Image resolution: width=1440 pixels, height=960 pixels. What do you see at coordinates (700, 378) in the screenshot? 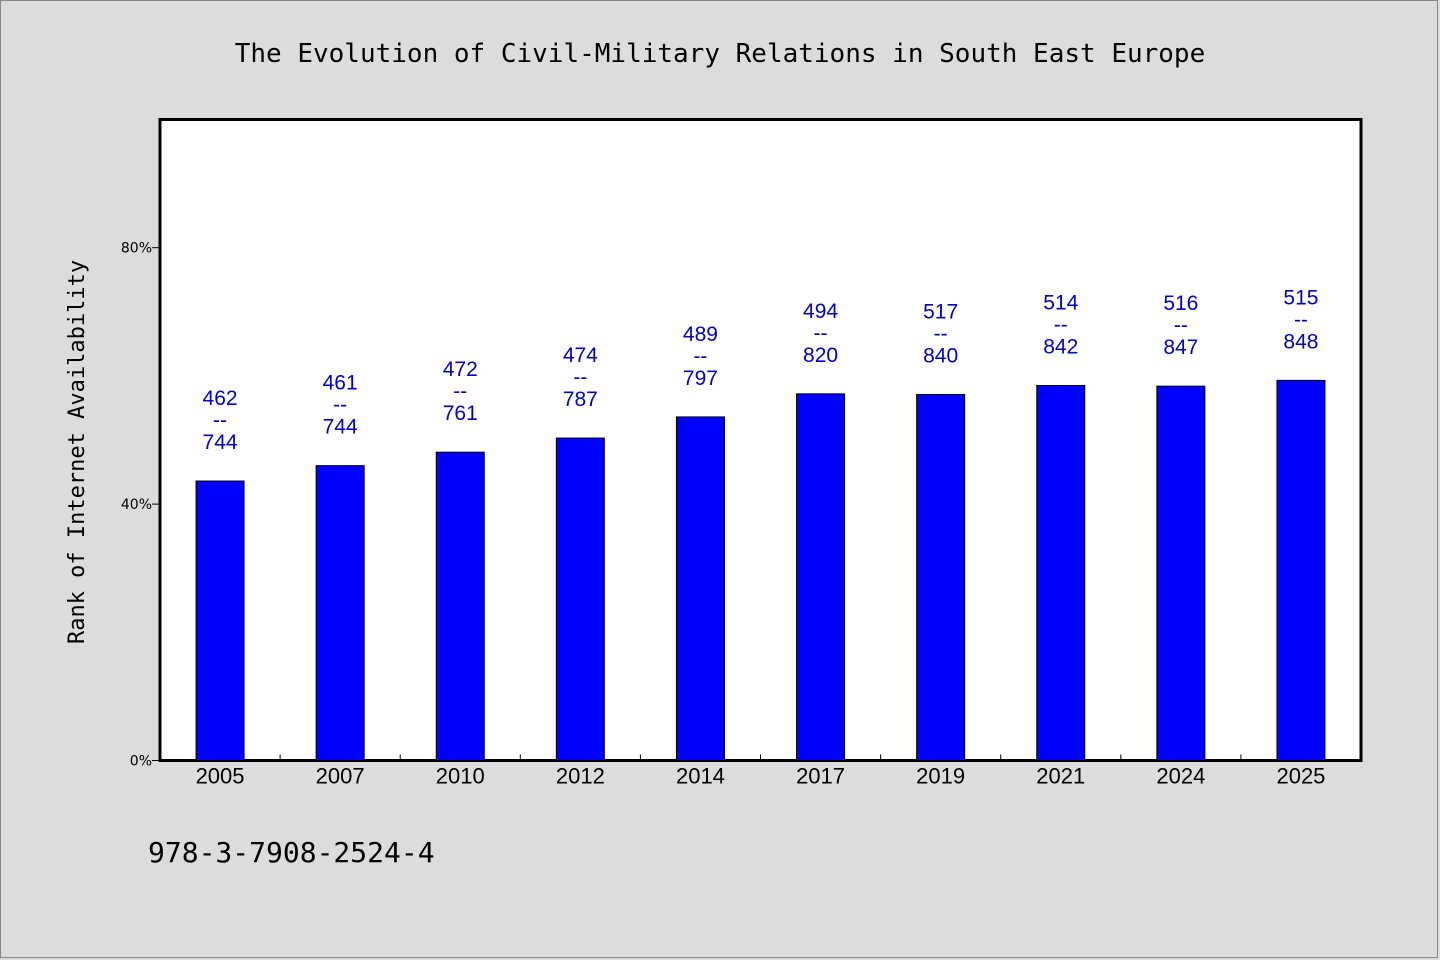
I see `data-label-bottom: 797` at bounding box center [700, 378].